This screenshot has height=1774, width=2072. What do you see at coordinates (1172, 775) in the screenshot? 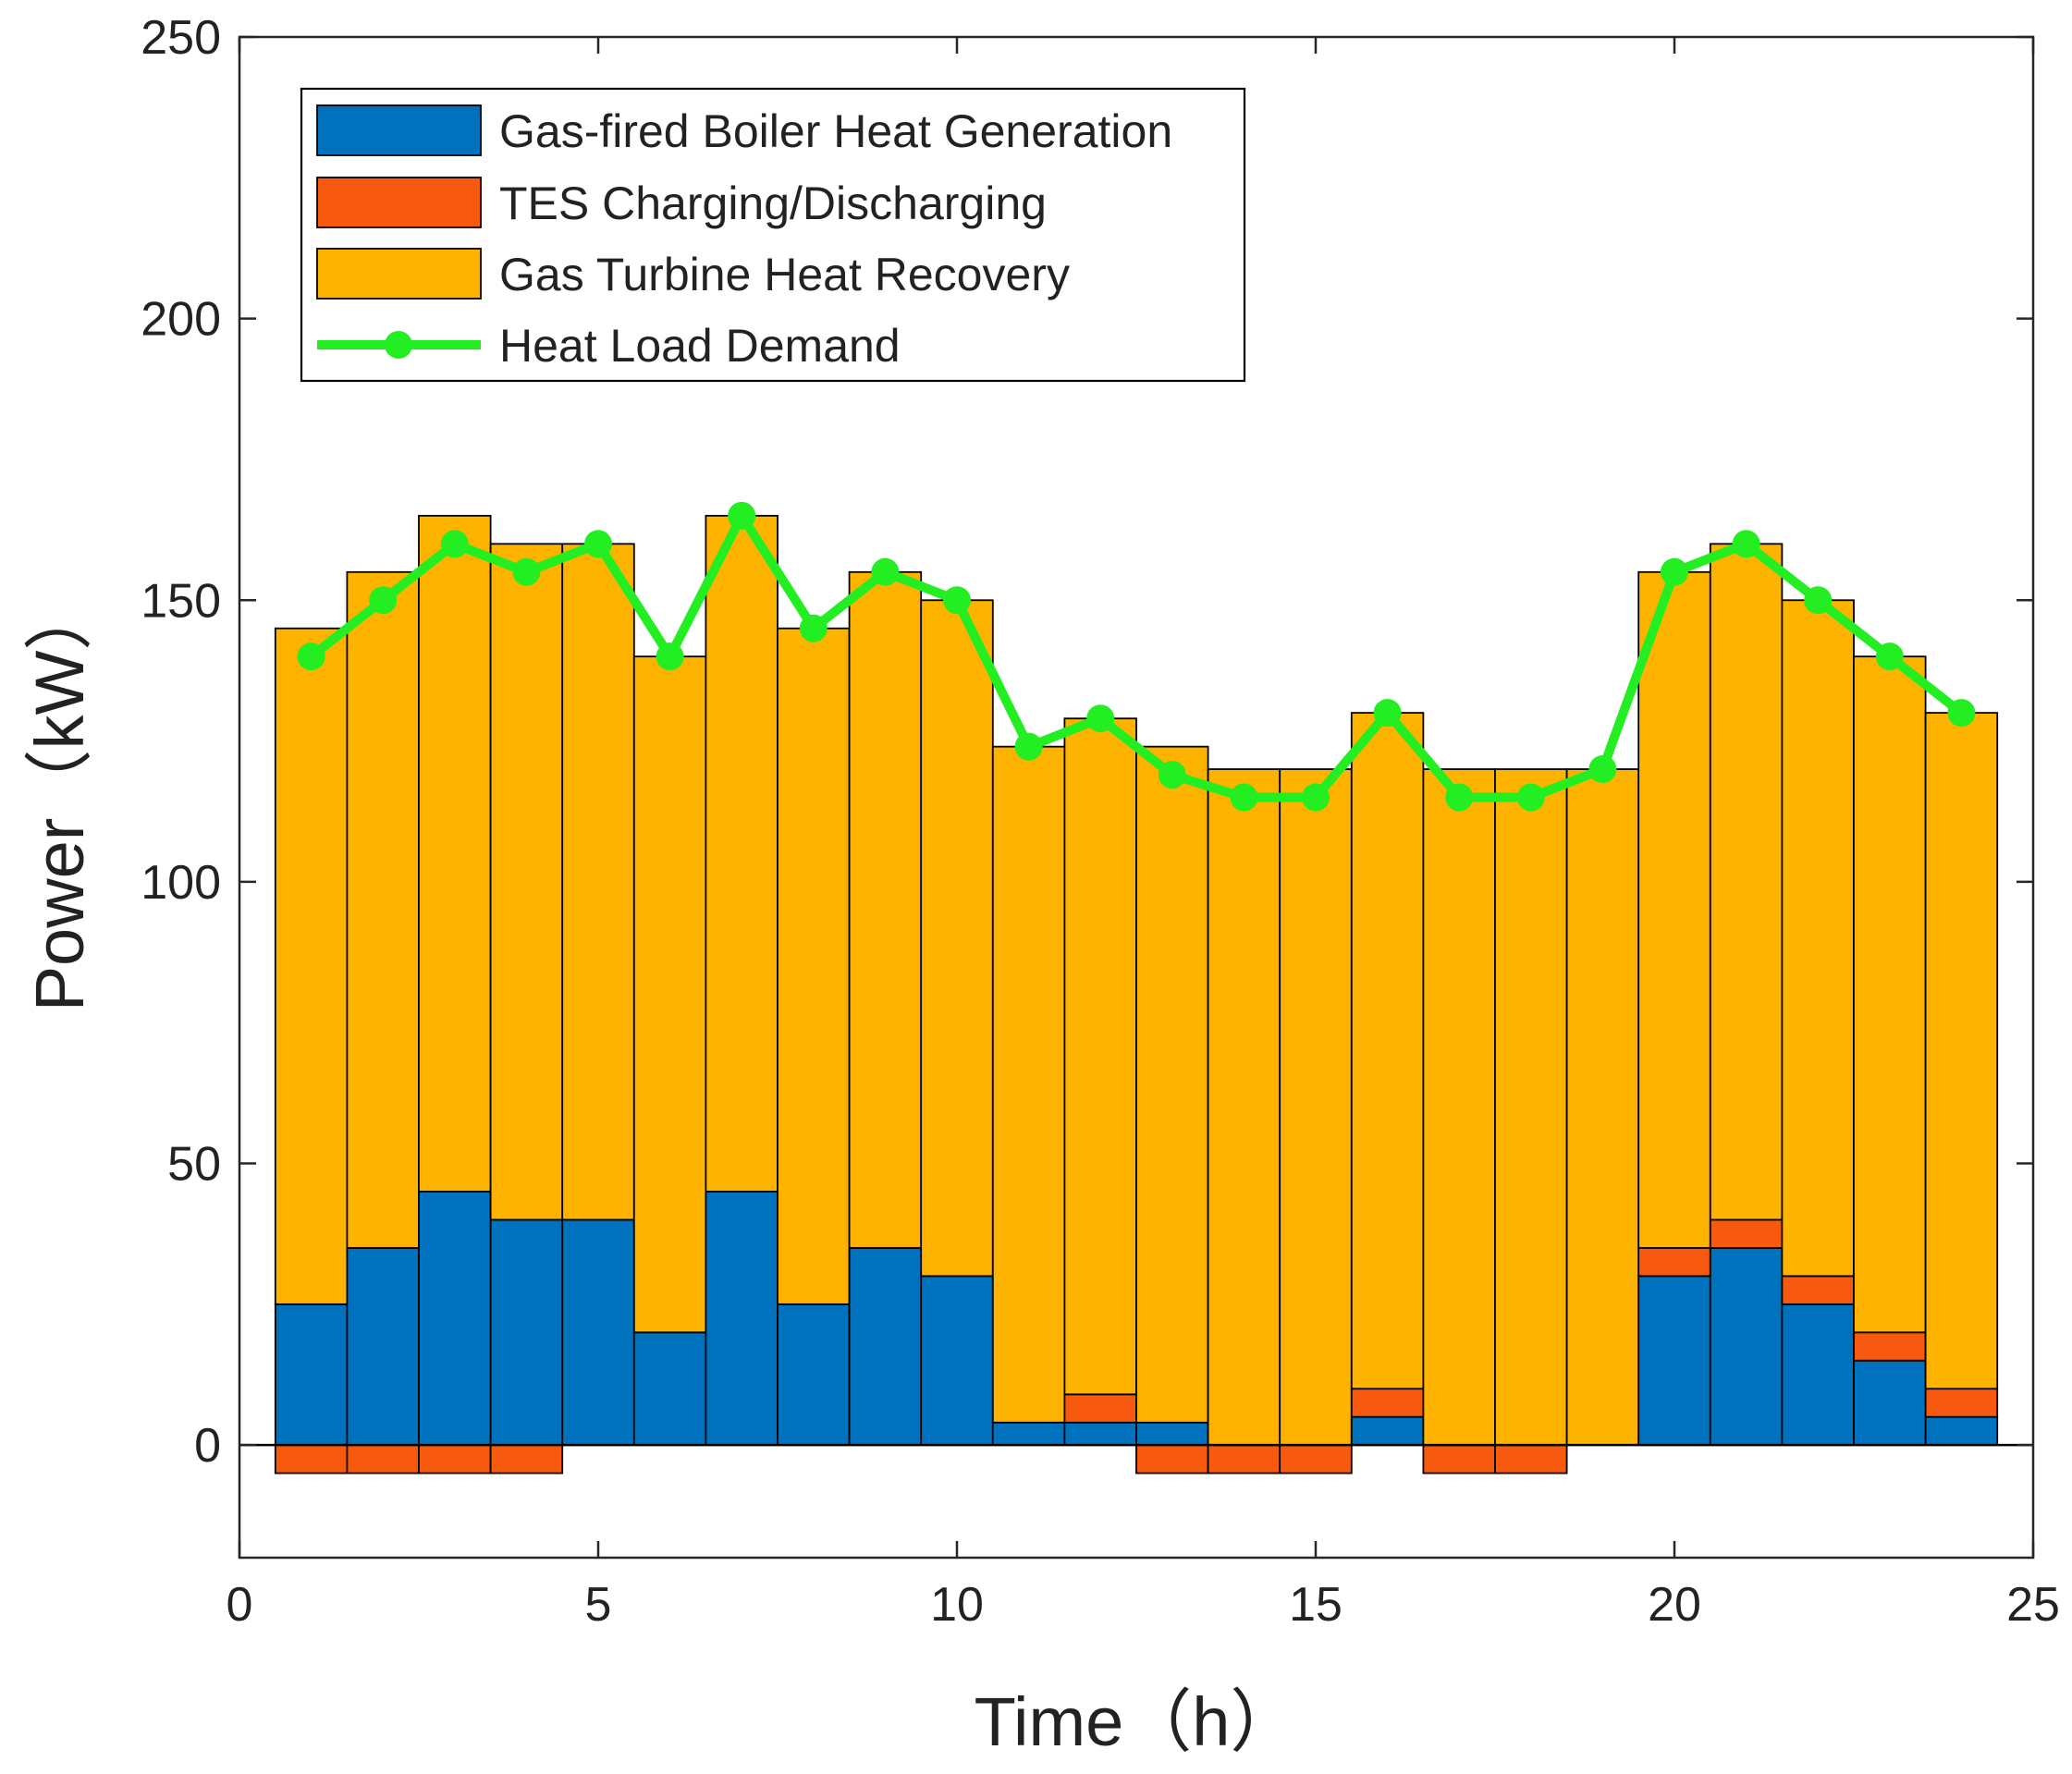
I see `line-point-t13` at bounding box center [1172, 775].